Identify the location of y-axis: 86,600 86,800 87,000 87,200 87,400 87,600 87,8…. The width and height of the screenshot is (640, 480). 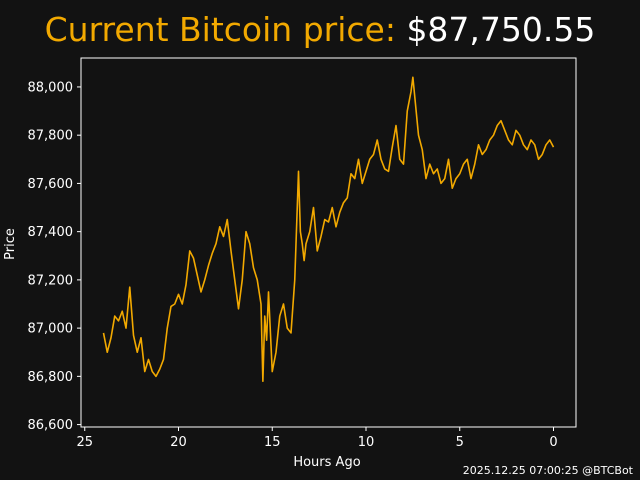
(54, 256).